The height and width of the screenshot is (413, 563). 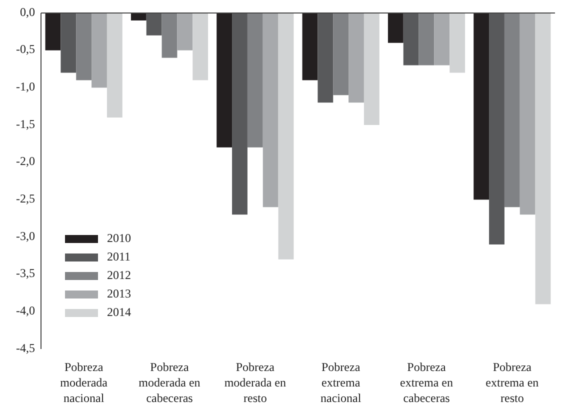 What do you see at coordinates (119, 275) in the screenshot?
I see `legend-label: 2012` at bounding box center [119, 275].